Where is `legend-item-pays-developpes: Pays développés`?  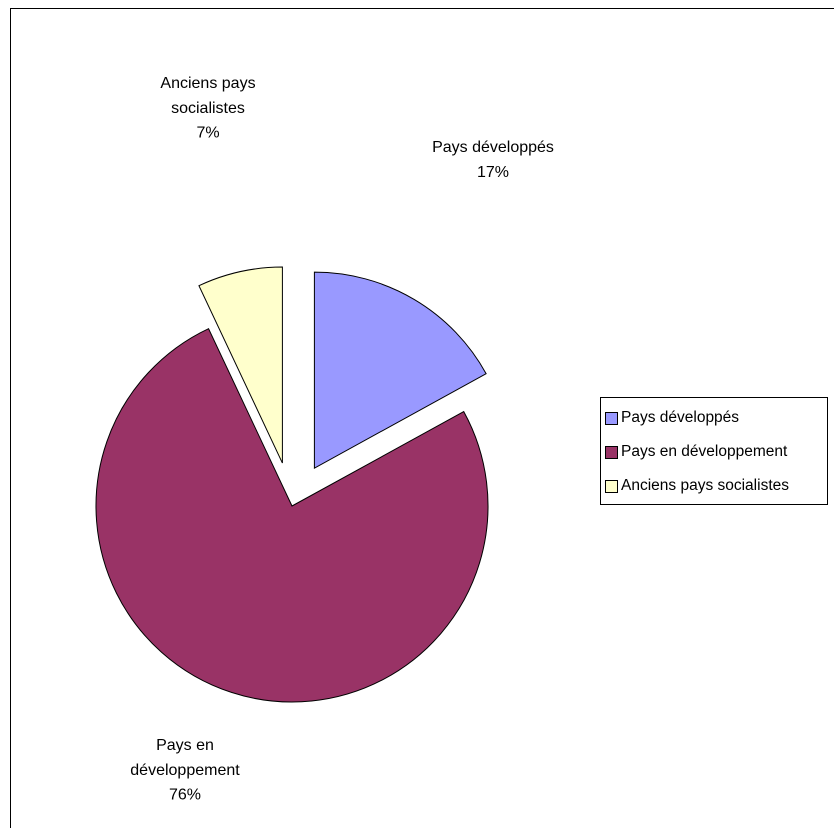
legend-item-pays-developpes: Pays développés is located at coordinates (716, 418).